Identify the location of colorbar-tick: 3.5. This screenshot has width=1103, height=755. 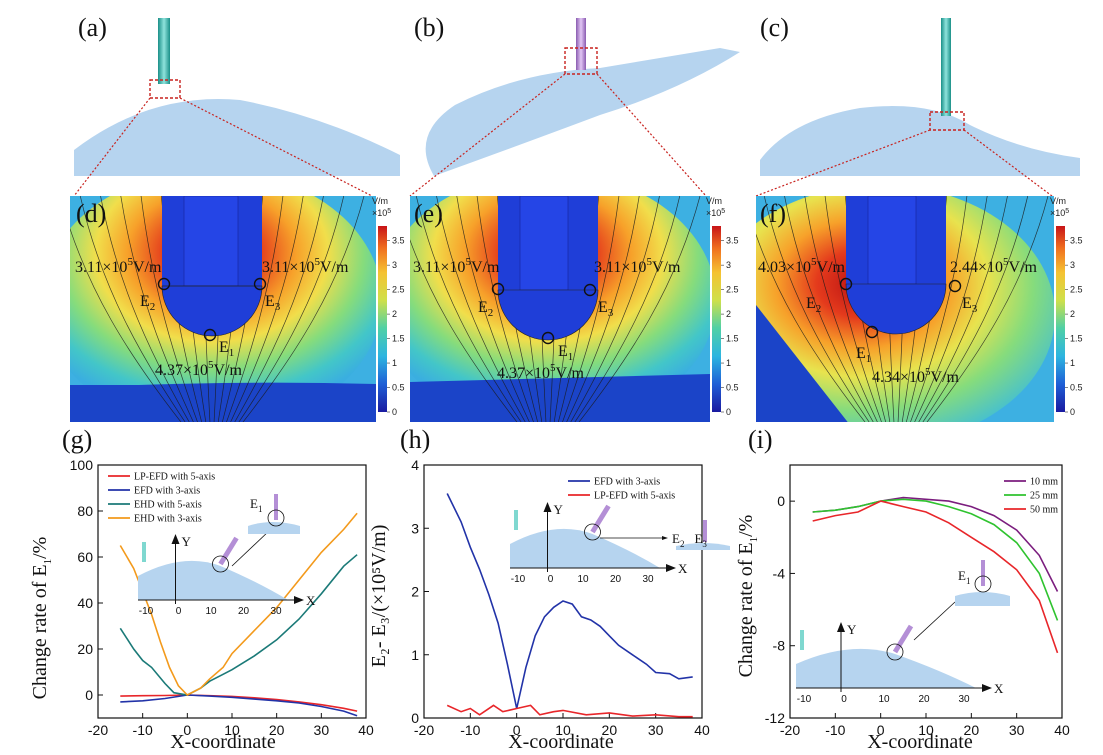
(732, 241).